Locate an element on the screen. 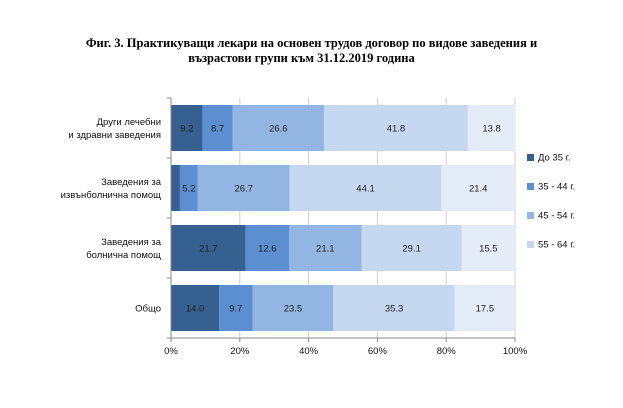 The image size is (623, 408). data-label: 26.6 is located at coordinates (278, 129).